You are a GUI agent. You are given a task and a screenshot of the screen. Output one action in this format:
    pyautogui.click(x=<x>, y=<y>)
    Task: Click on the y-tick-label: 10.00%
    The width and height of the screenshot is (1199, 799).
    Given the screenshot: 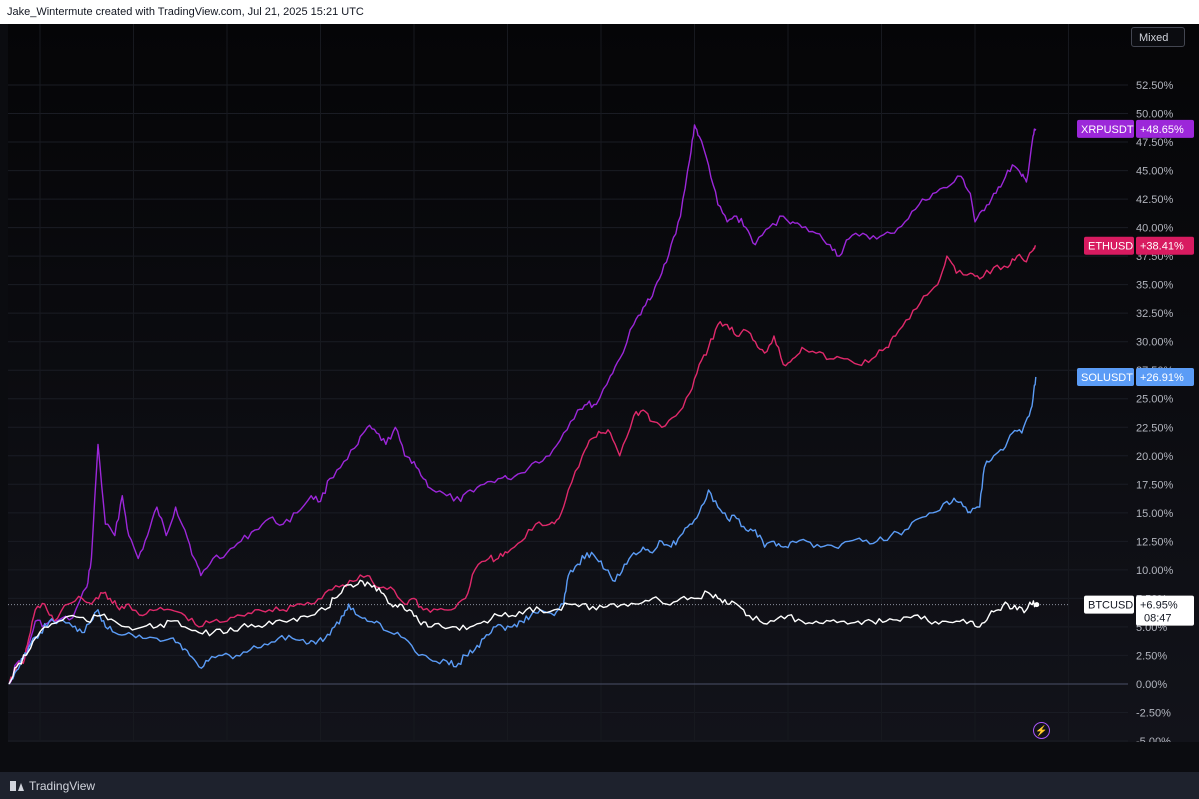 What is the action you would take?
    pyautogui.click(x=1155, y=571)
    